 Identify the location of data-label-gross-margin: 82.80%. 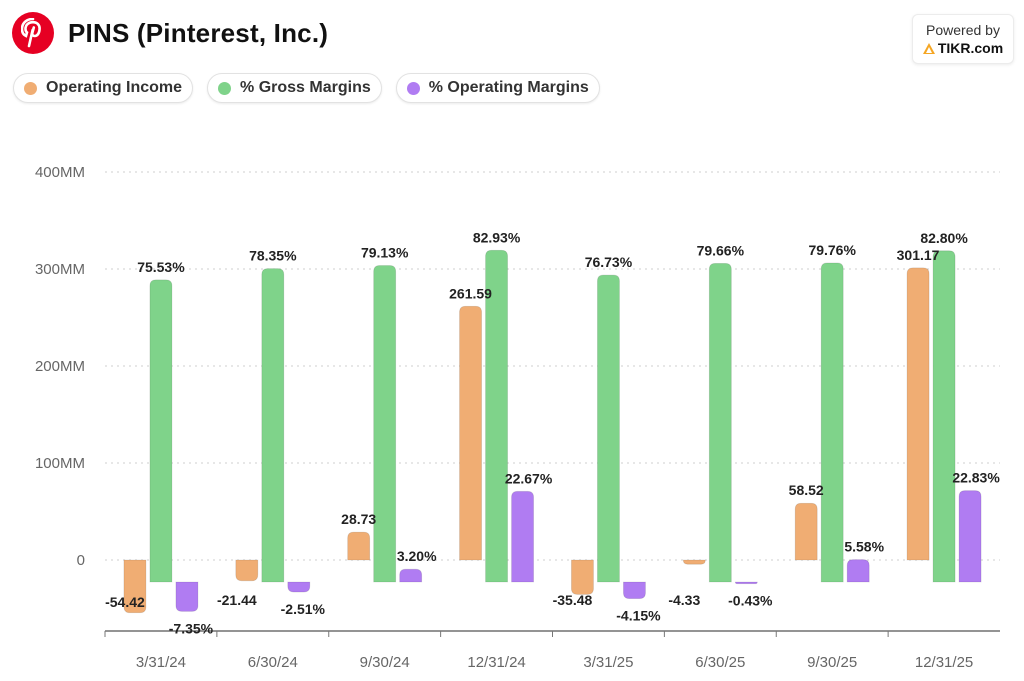
(944, 238).